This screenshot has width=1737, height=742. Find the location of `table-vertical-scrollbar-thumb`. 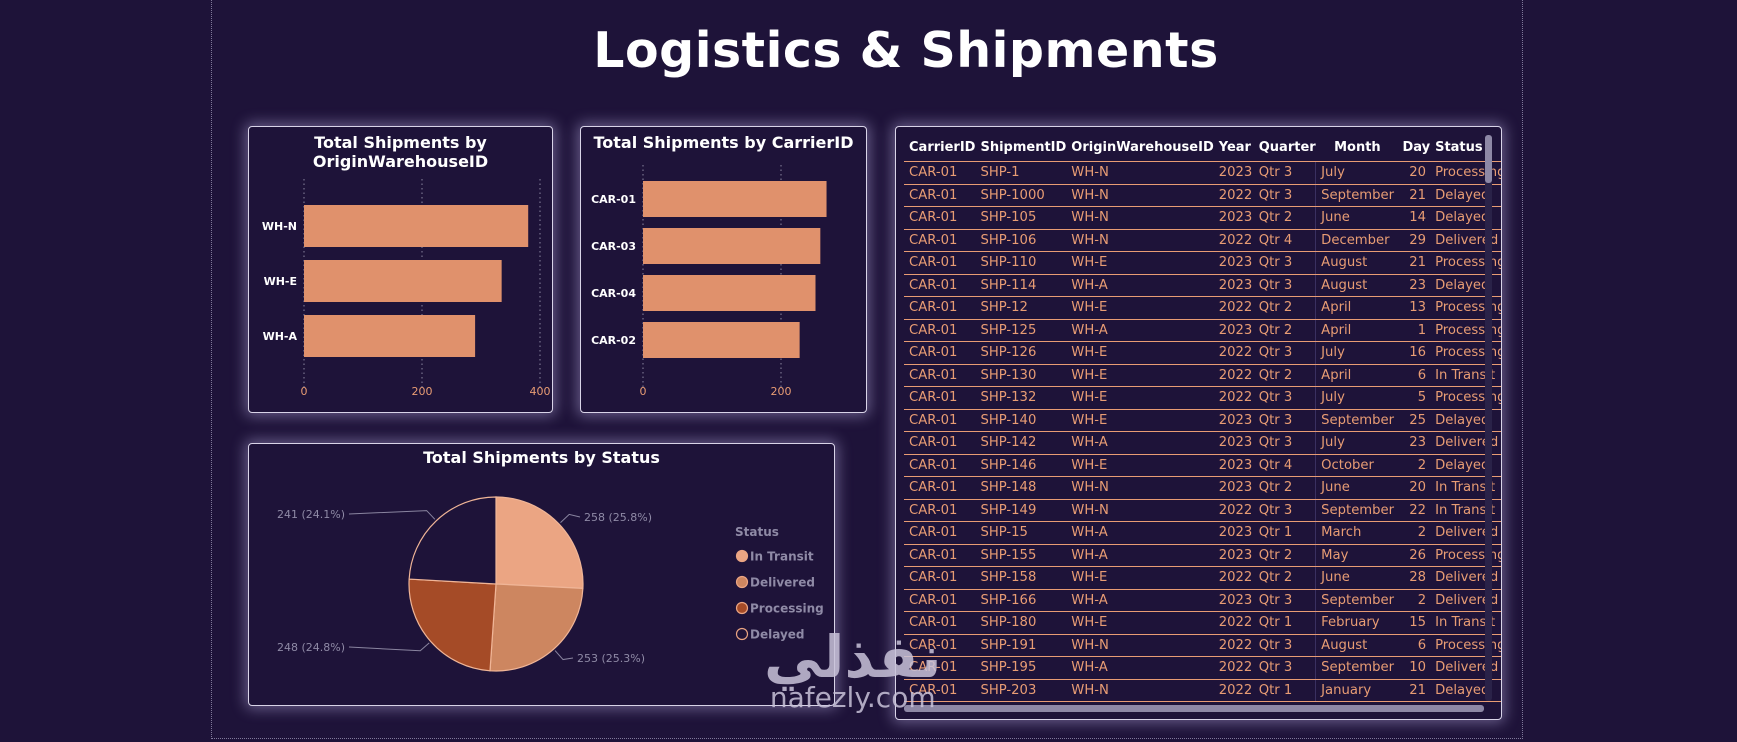

table-vertical-scrollbar-thumb is located at coordinates (1488, 159).